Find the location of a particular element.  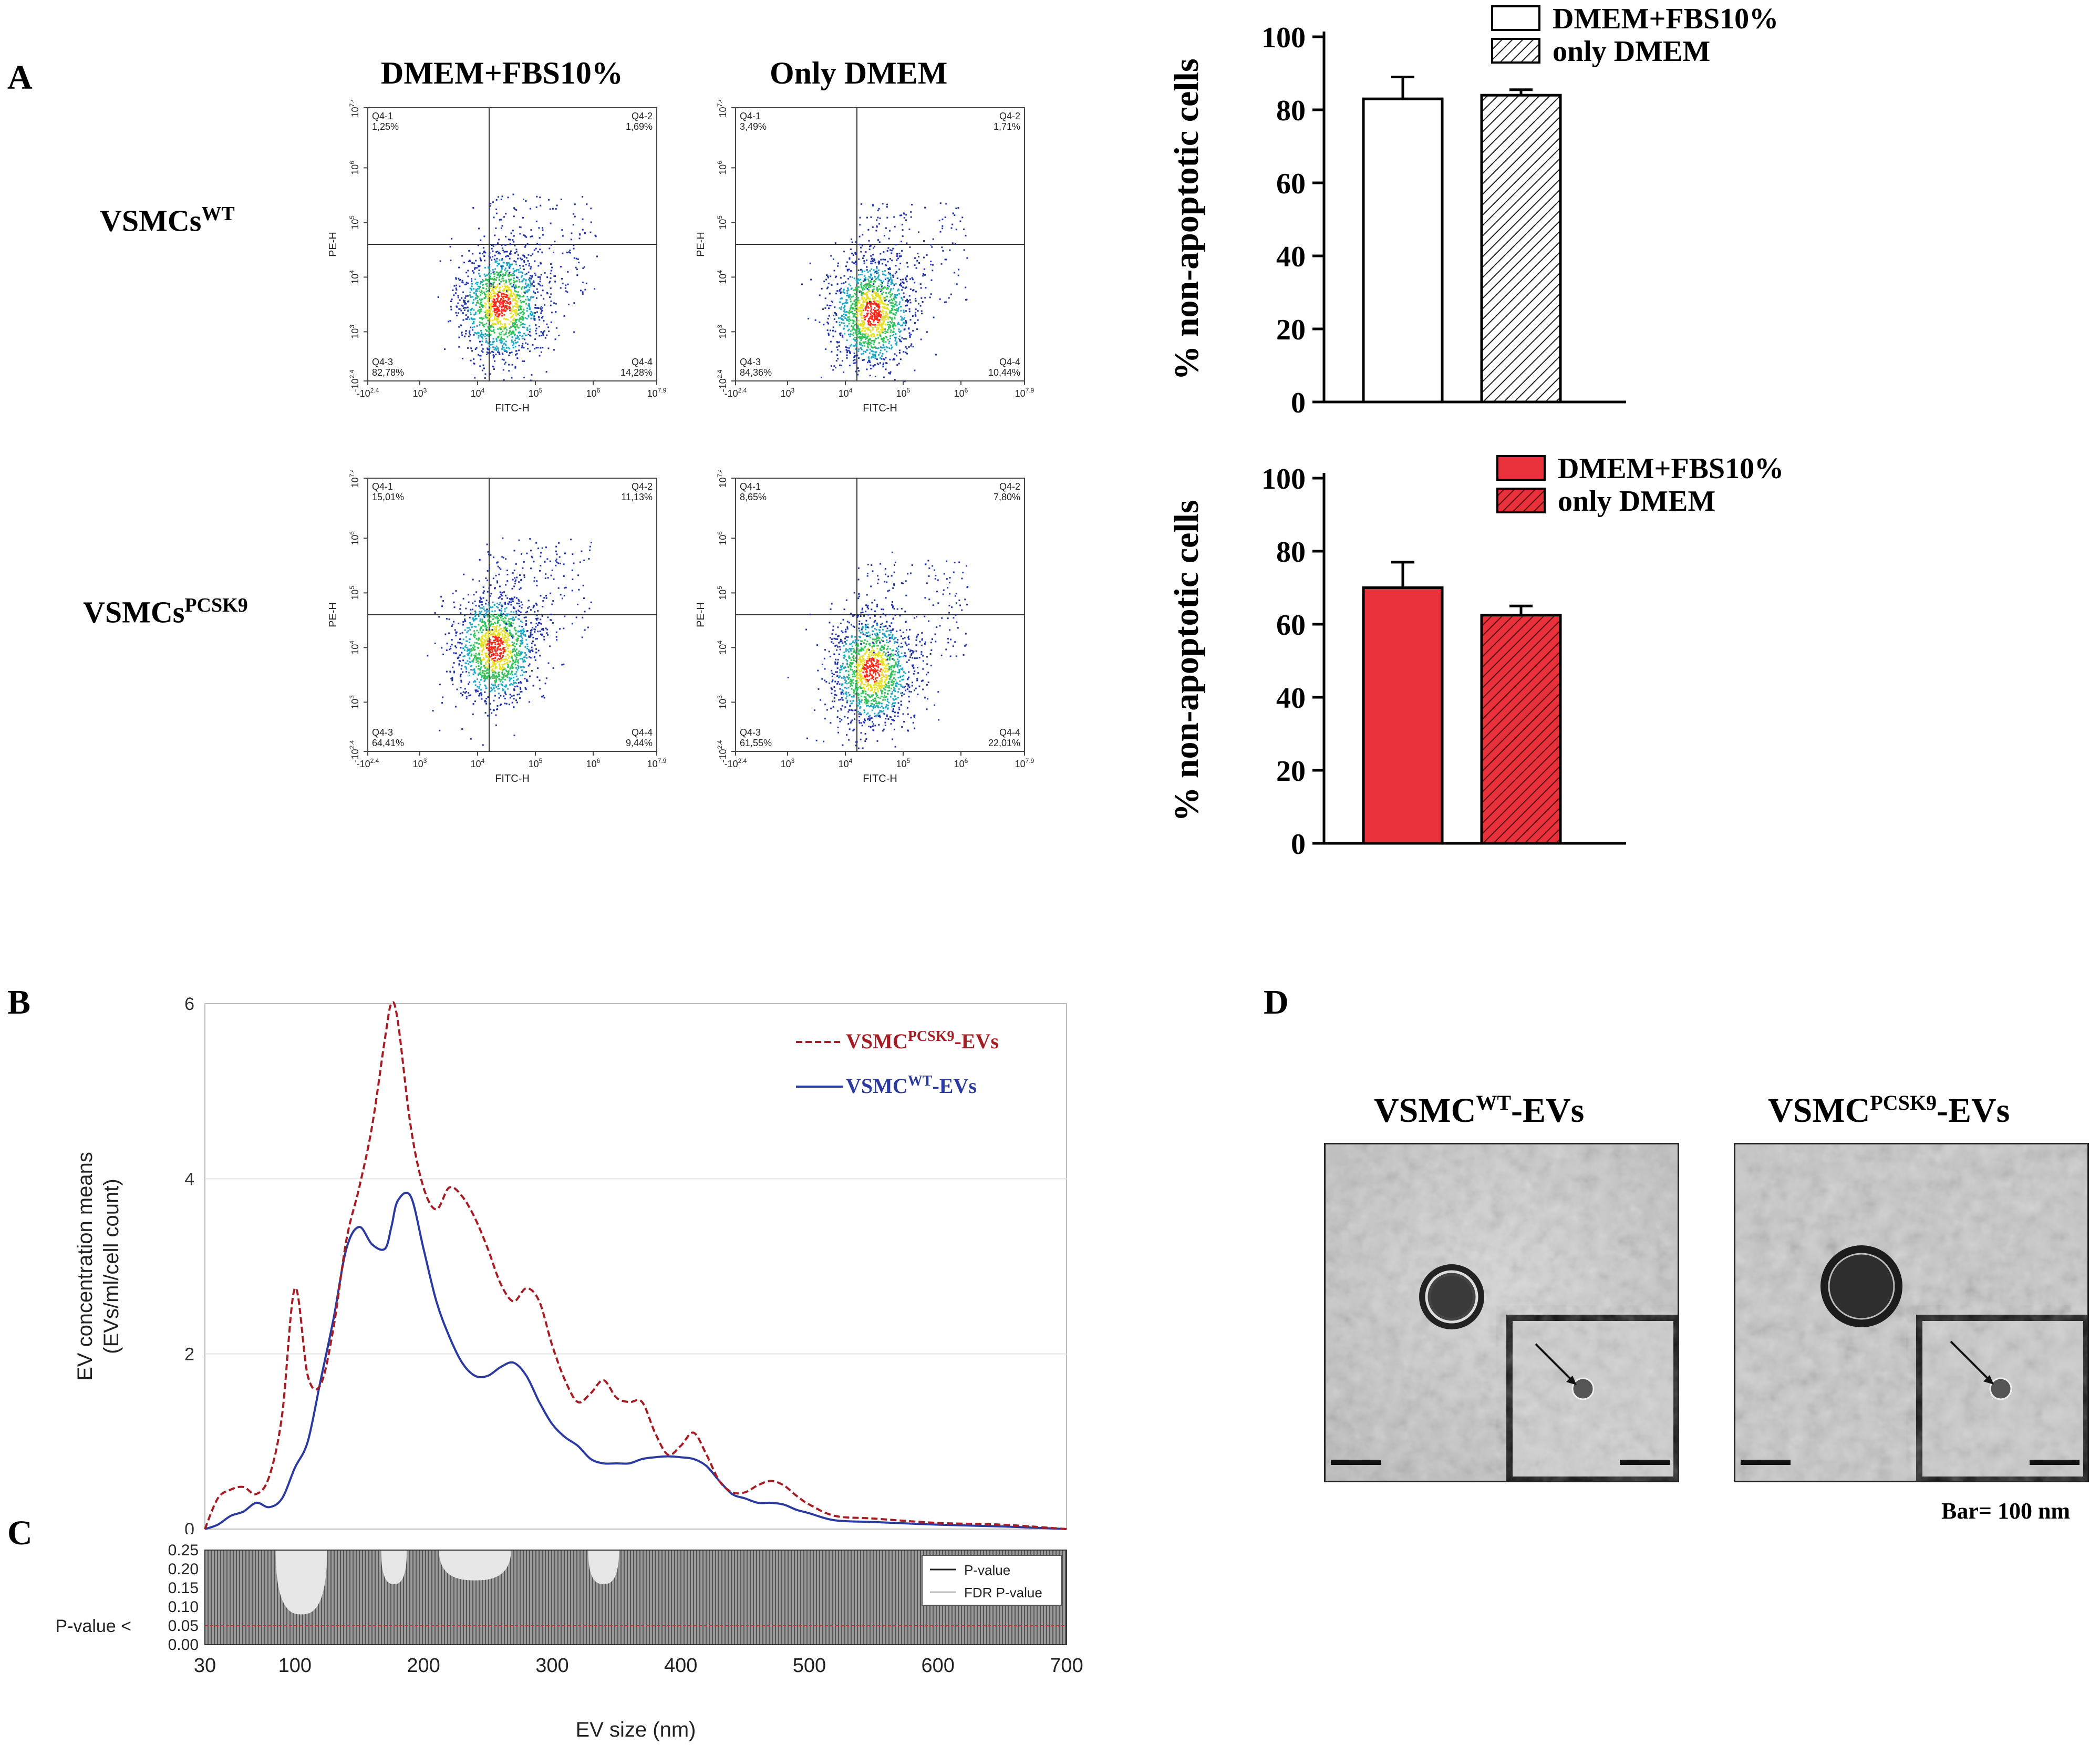

legend-label-0: VSMCPCSK9-EVs is located at coordinates (922, 1040).